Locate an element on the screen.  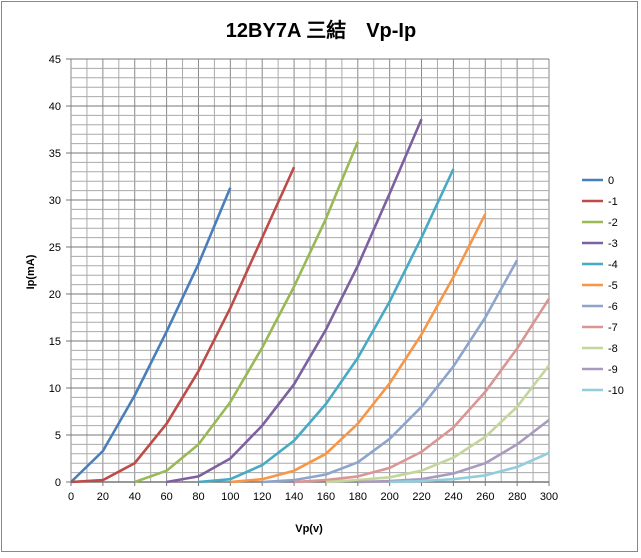
chart-title: 12BY7A 三結 Vp-Ip is located at coordinates (321, 30).